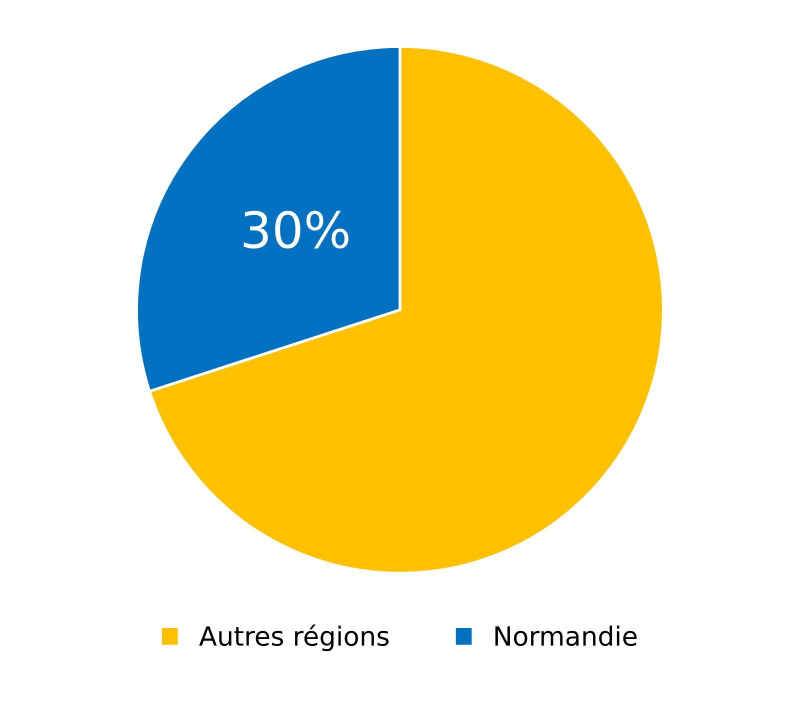 This screenshot has width=800, height=703. Describe the element at coordinates (296, 229) in the screenshot. I see `data-label: 30%` at that location.